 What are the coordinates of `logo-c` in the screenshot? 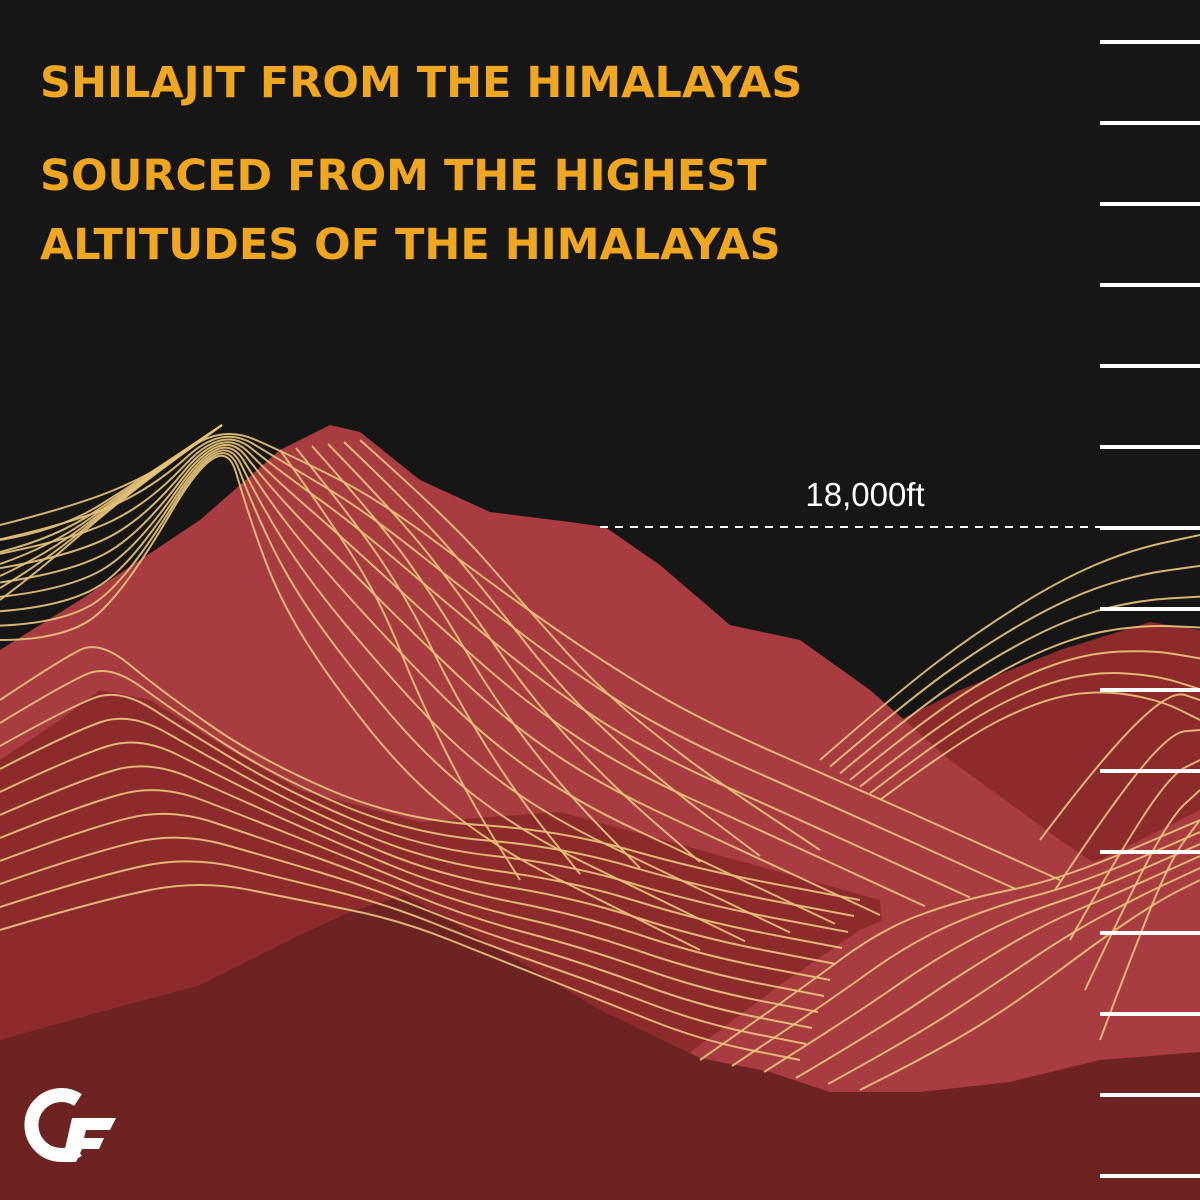 It's located at (53, 1125).